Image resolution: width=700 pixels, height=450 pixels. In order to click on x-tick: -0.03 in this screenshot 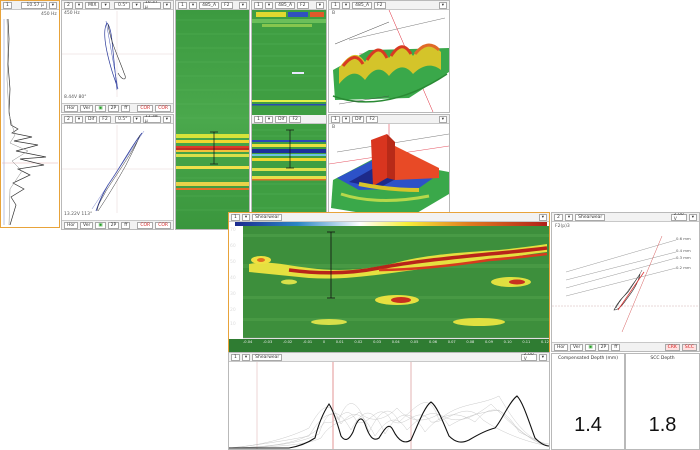, I will do `click(267, 342)`.